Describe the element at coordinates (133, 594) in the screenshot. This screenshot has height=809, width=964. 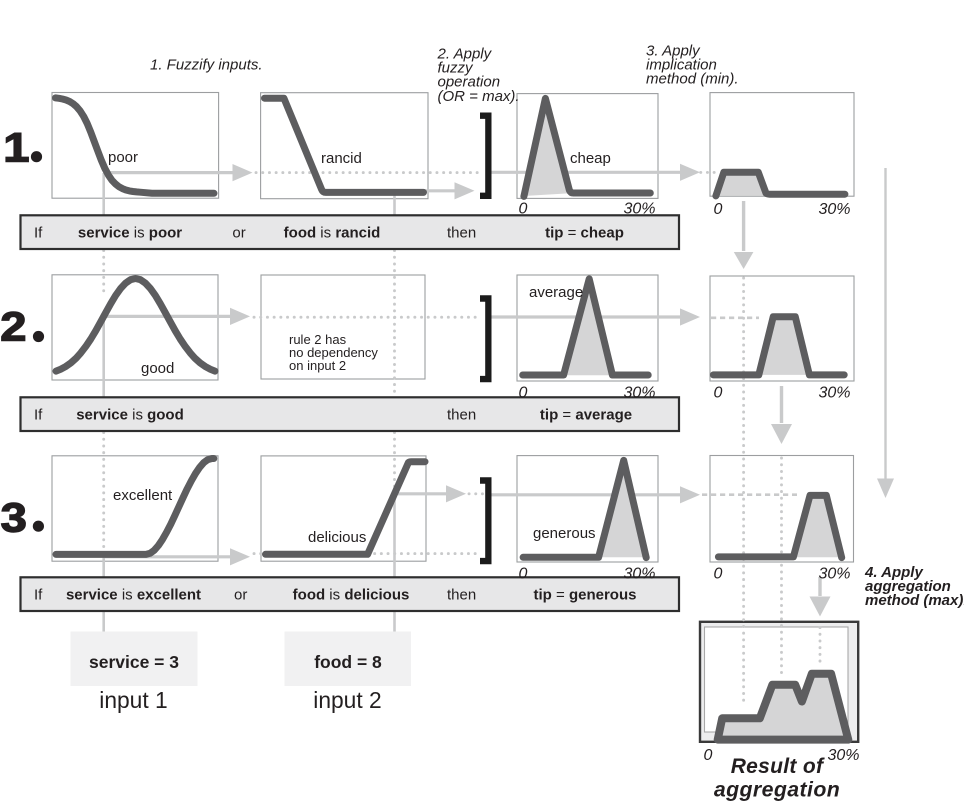
I see `svg-text: service is excellent` at that location.